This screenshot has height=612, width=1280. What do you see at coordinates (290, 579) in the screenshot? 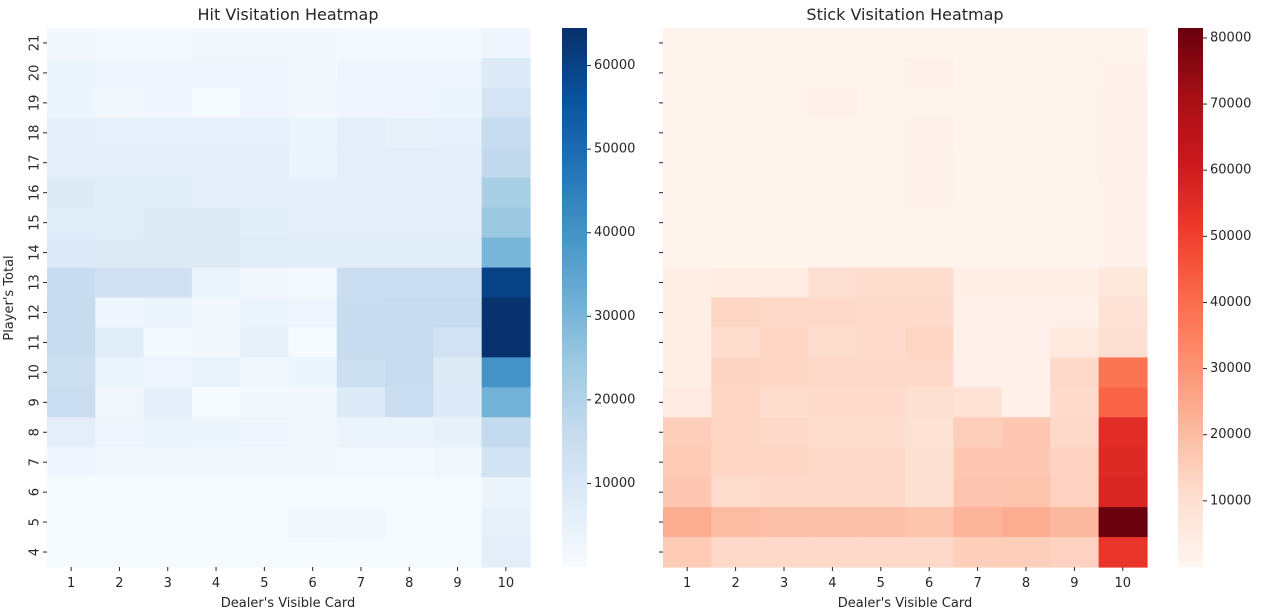
I see `hit-x-axis: 1 2 3 4 5 6 7 8 9 10` at bounding box center [290, 579].